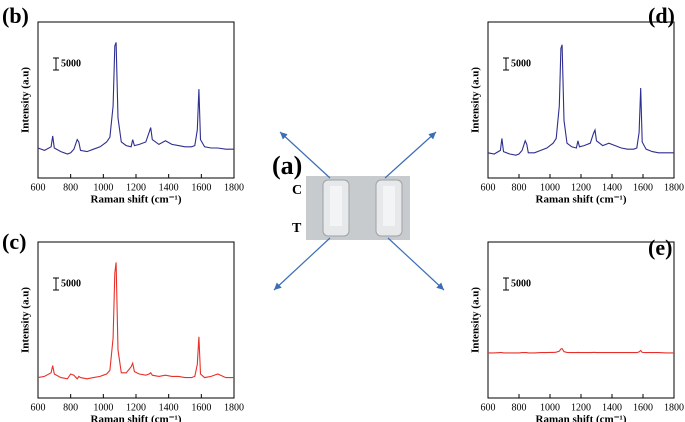 This screenshot has width=685, height=422. What do you see at coordinates (297, 228) in the screenshot?
I see `row-label: T` at bounding box center [297, 228].